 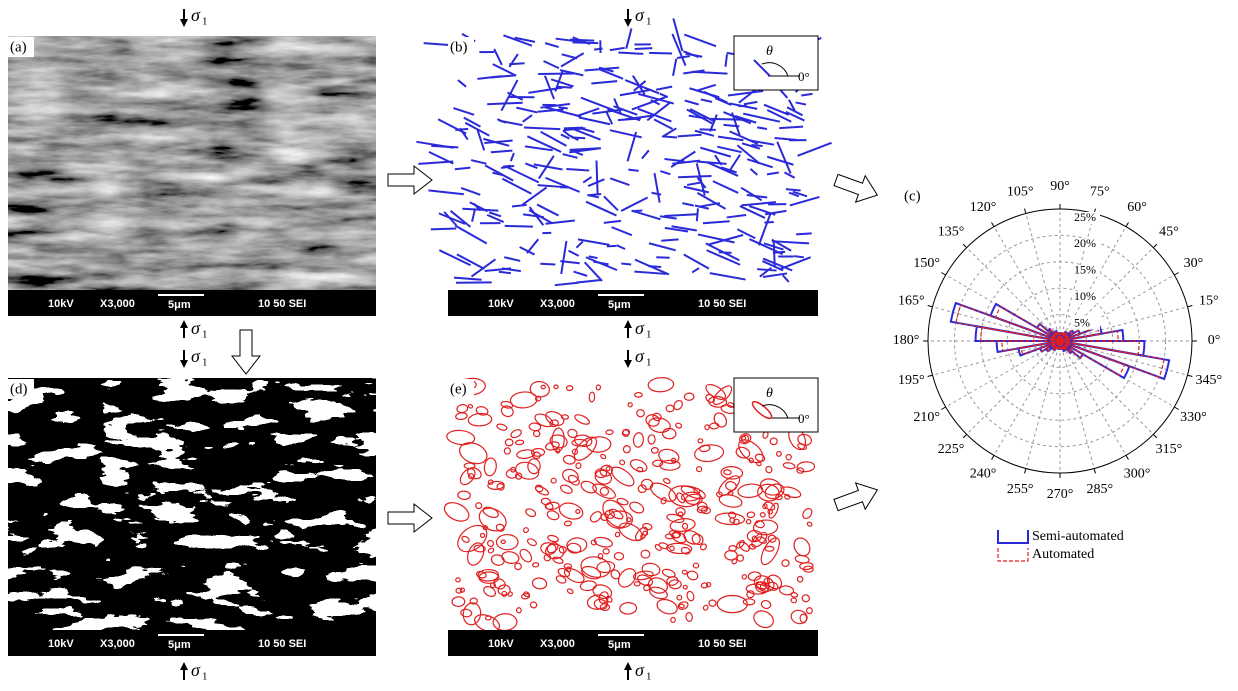 What do you see at coordinates (1085, 217) in the screenshot?
I see `r-tick-label: 25%` at bounding box center [1085, 217].